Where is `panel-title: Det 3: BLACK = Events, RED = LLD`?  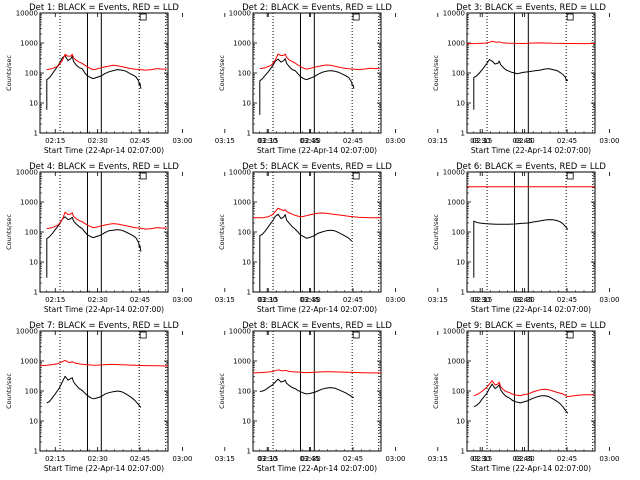
panel-title: Det 3: BLACK = Events, RED = LLD is located at coordinates (531, 8).